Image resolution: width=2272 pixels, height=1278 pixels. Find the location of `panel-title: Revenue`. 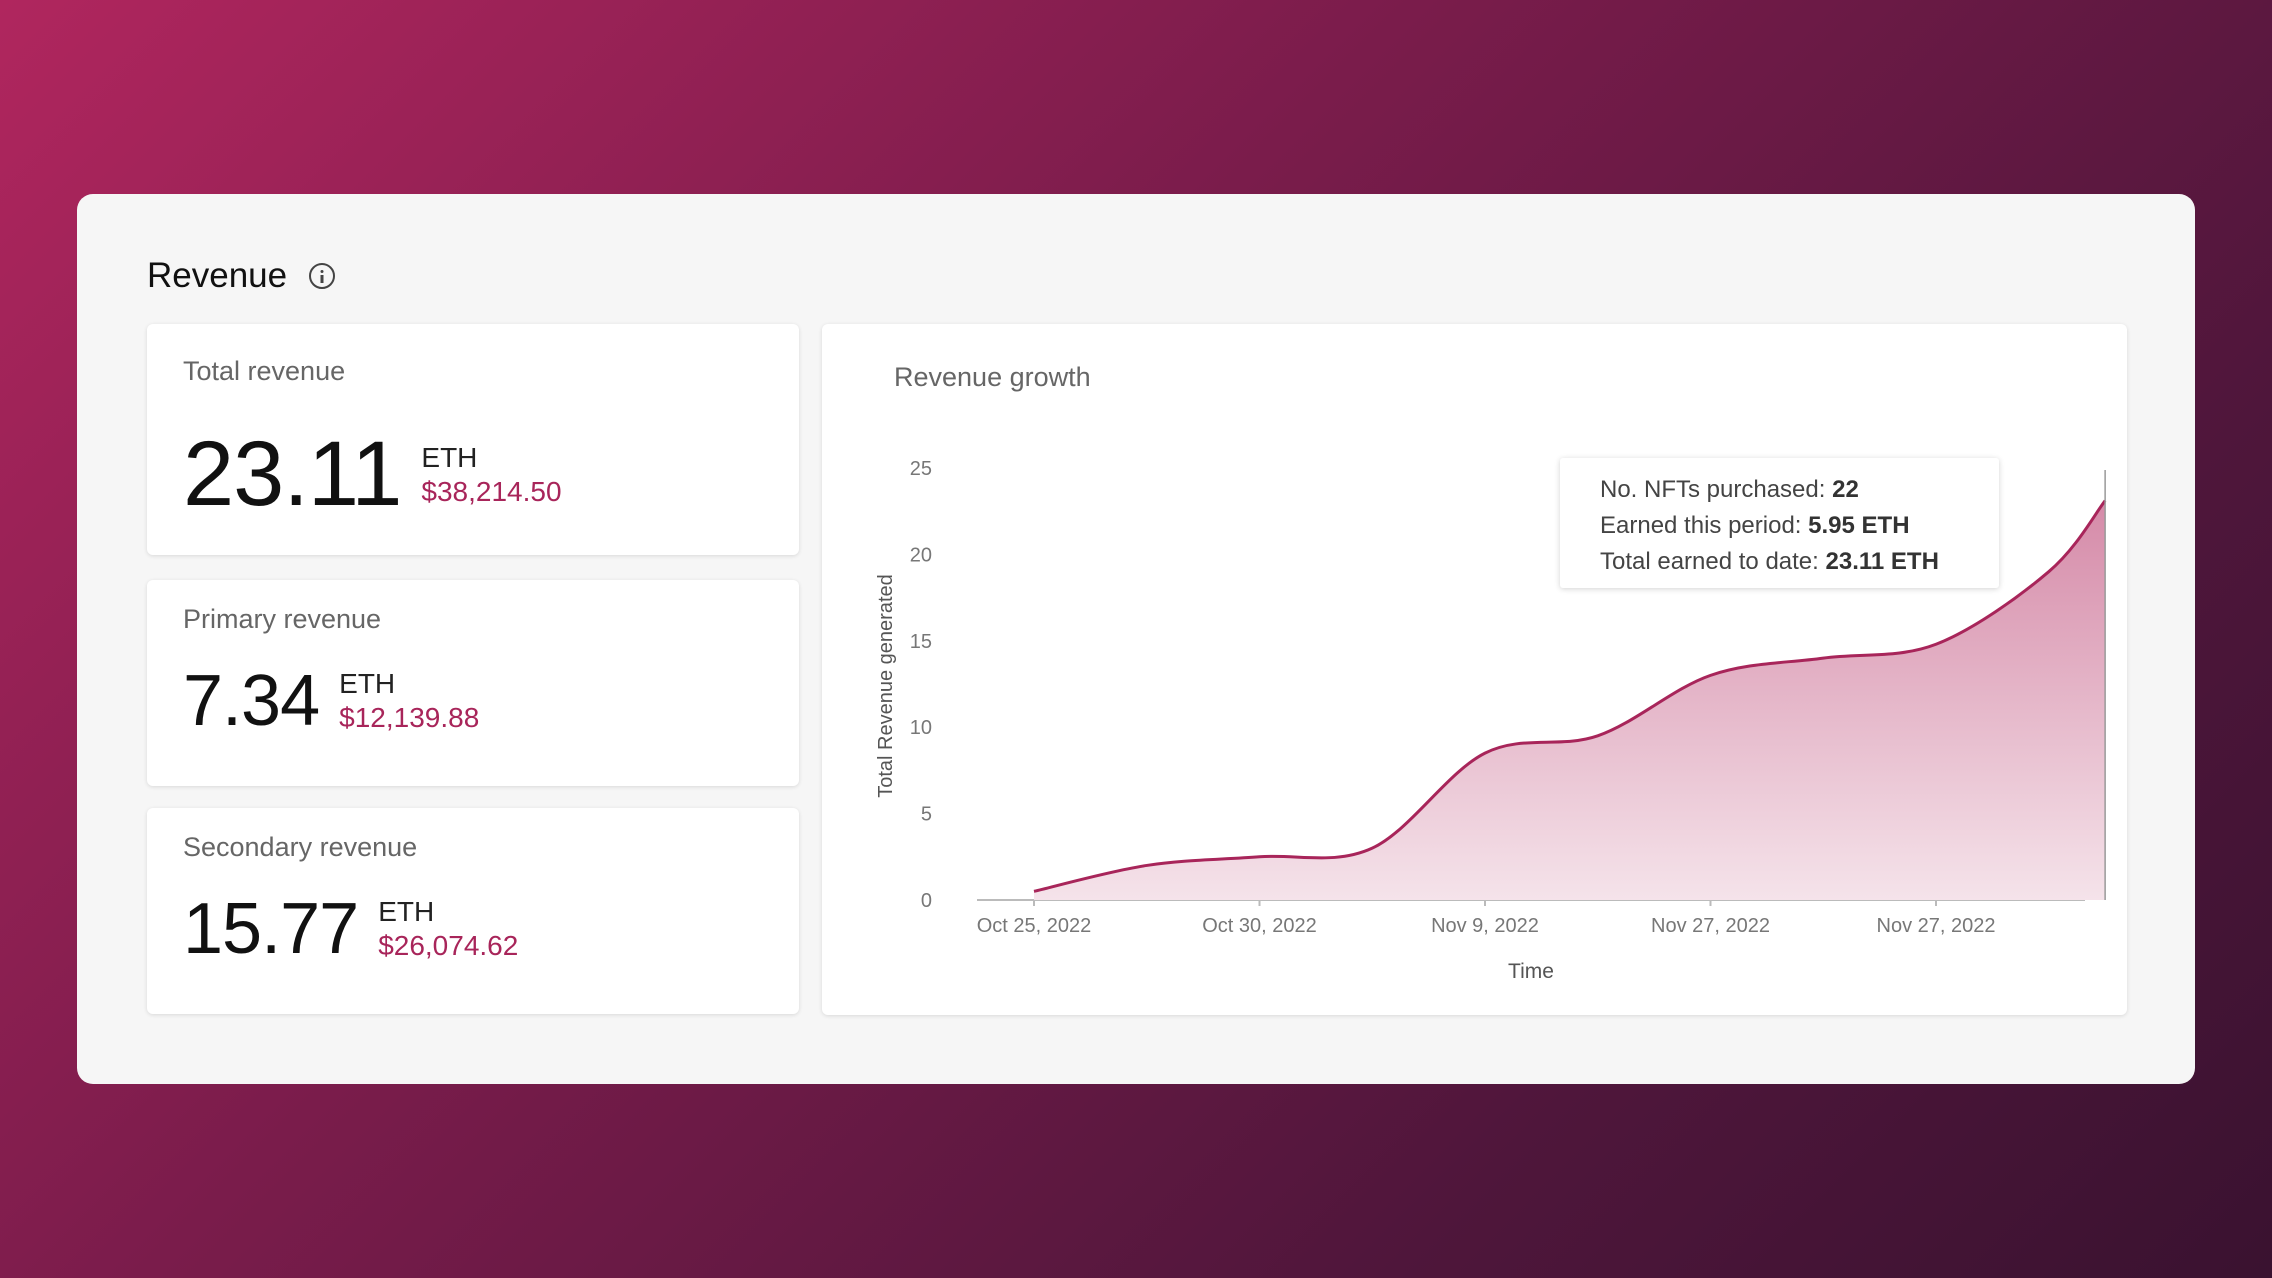

panel-title: Revenue is located at coordinates (217, 275).